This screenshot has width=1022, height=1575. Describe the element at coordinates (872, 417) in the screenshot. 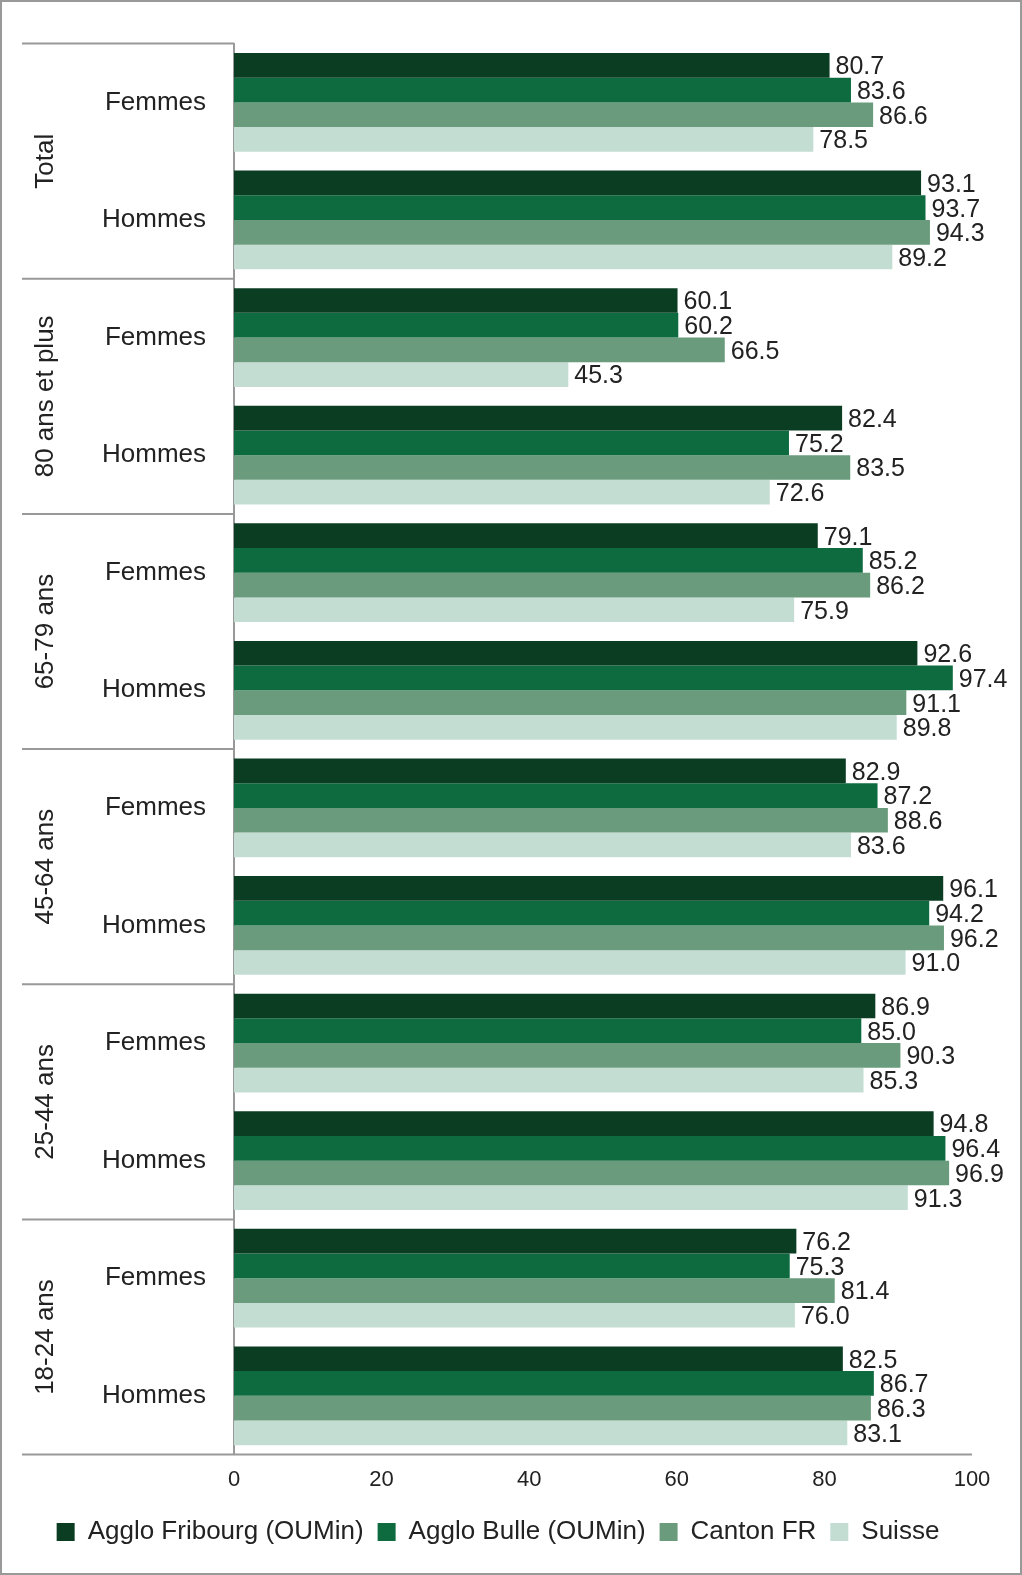

I see `data-label: 82.4` at that location.